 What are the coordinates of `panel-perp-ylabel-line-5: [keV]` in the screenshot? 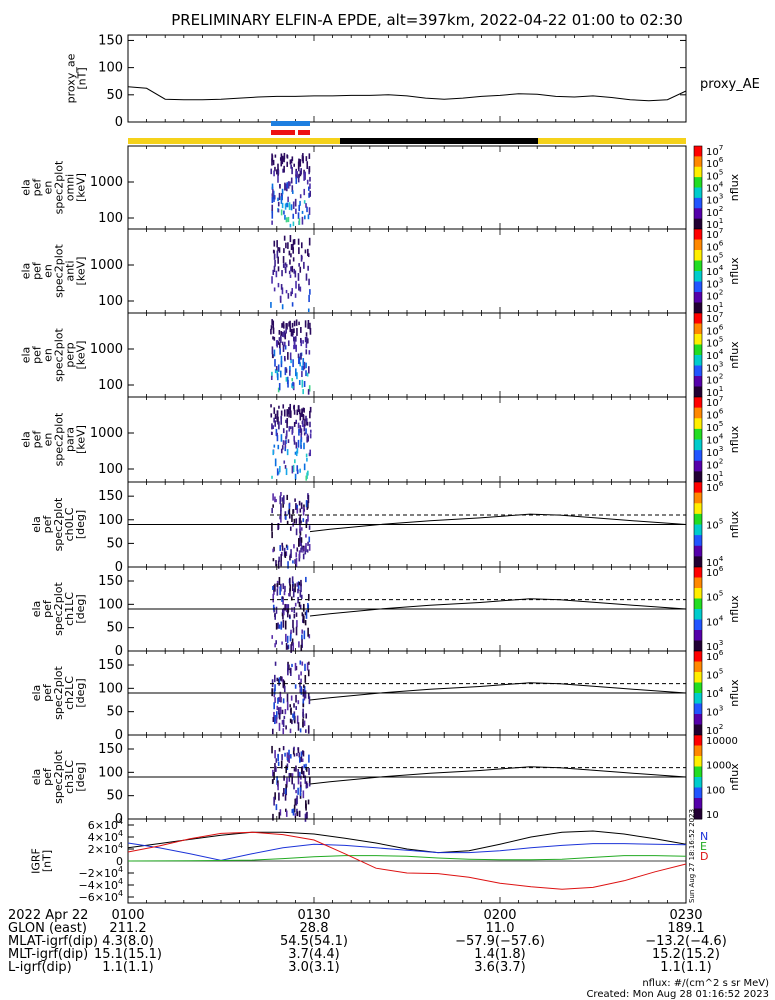 It's located at (81, 355).